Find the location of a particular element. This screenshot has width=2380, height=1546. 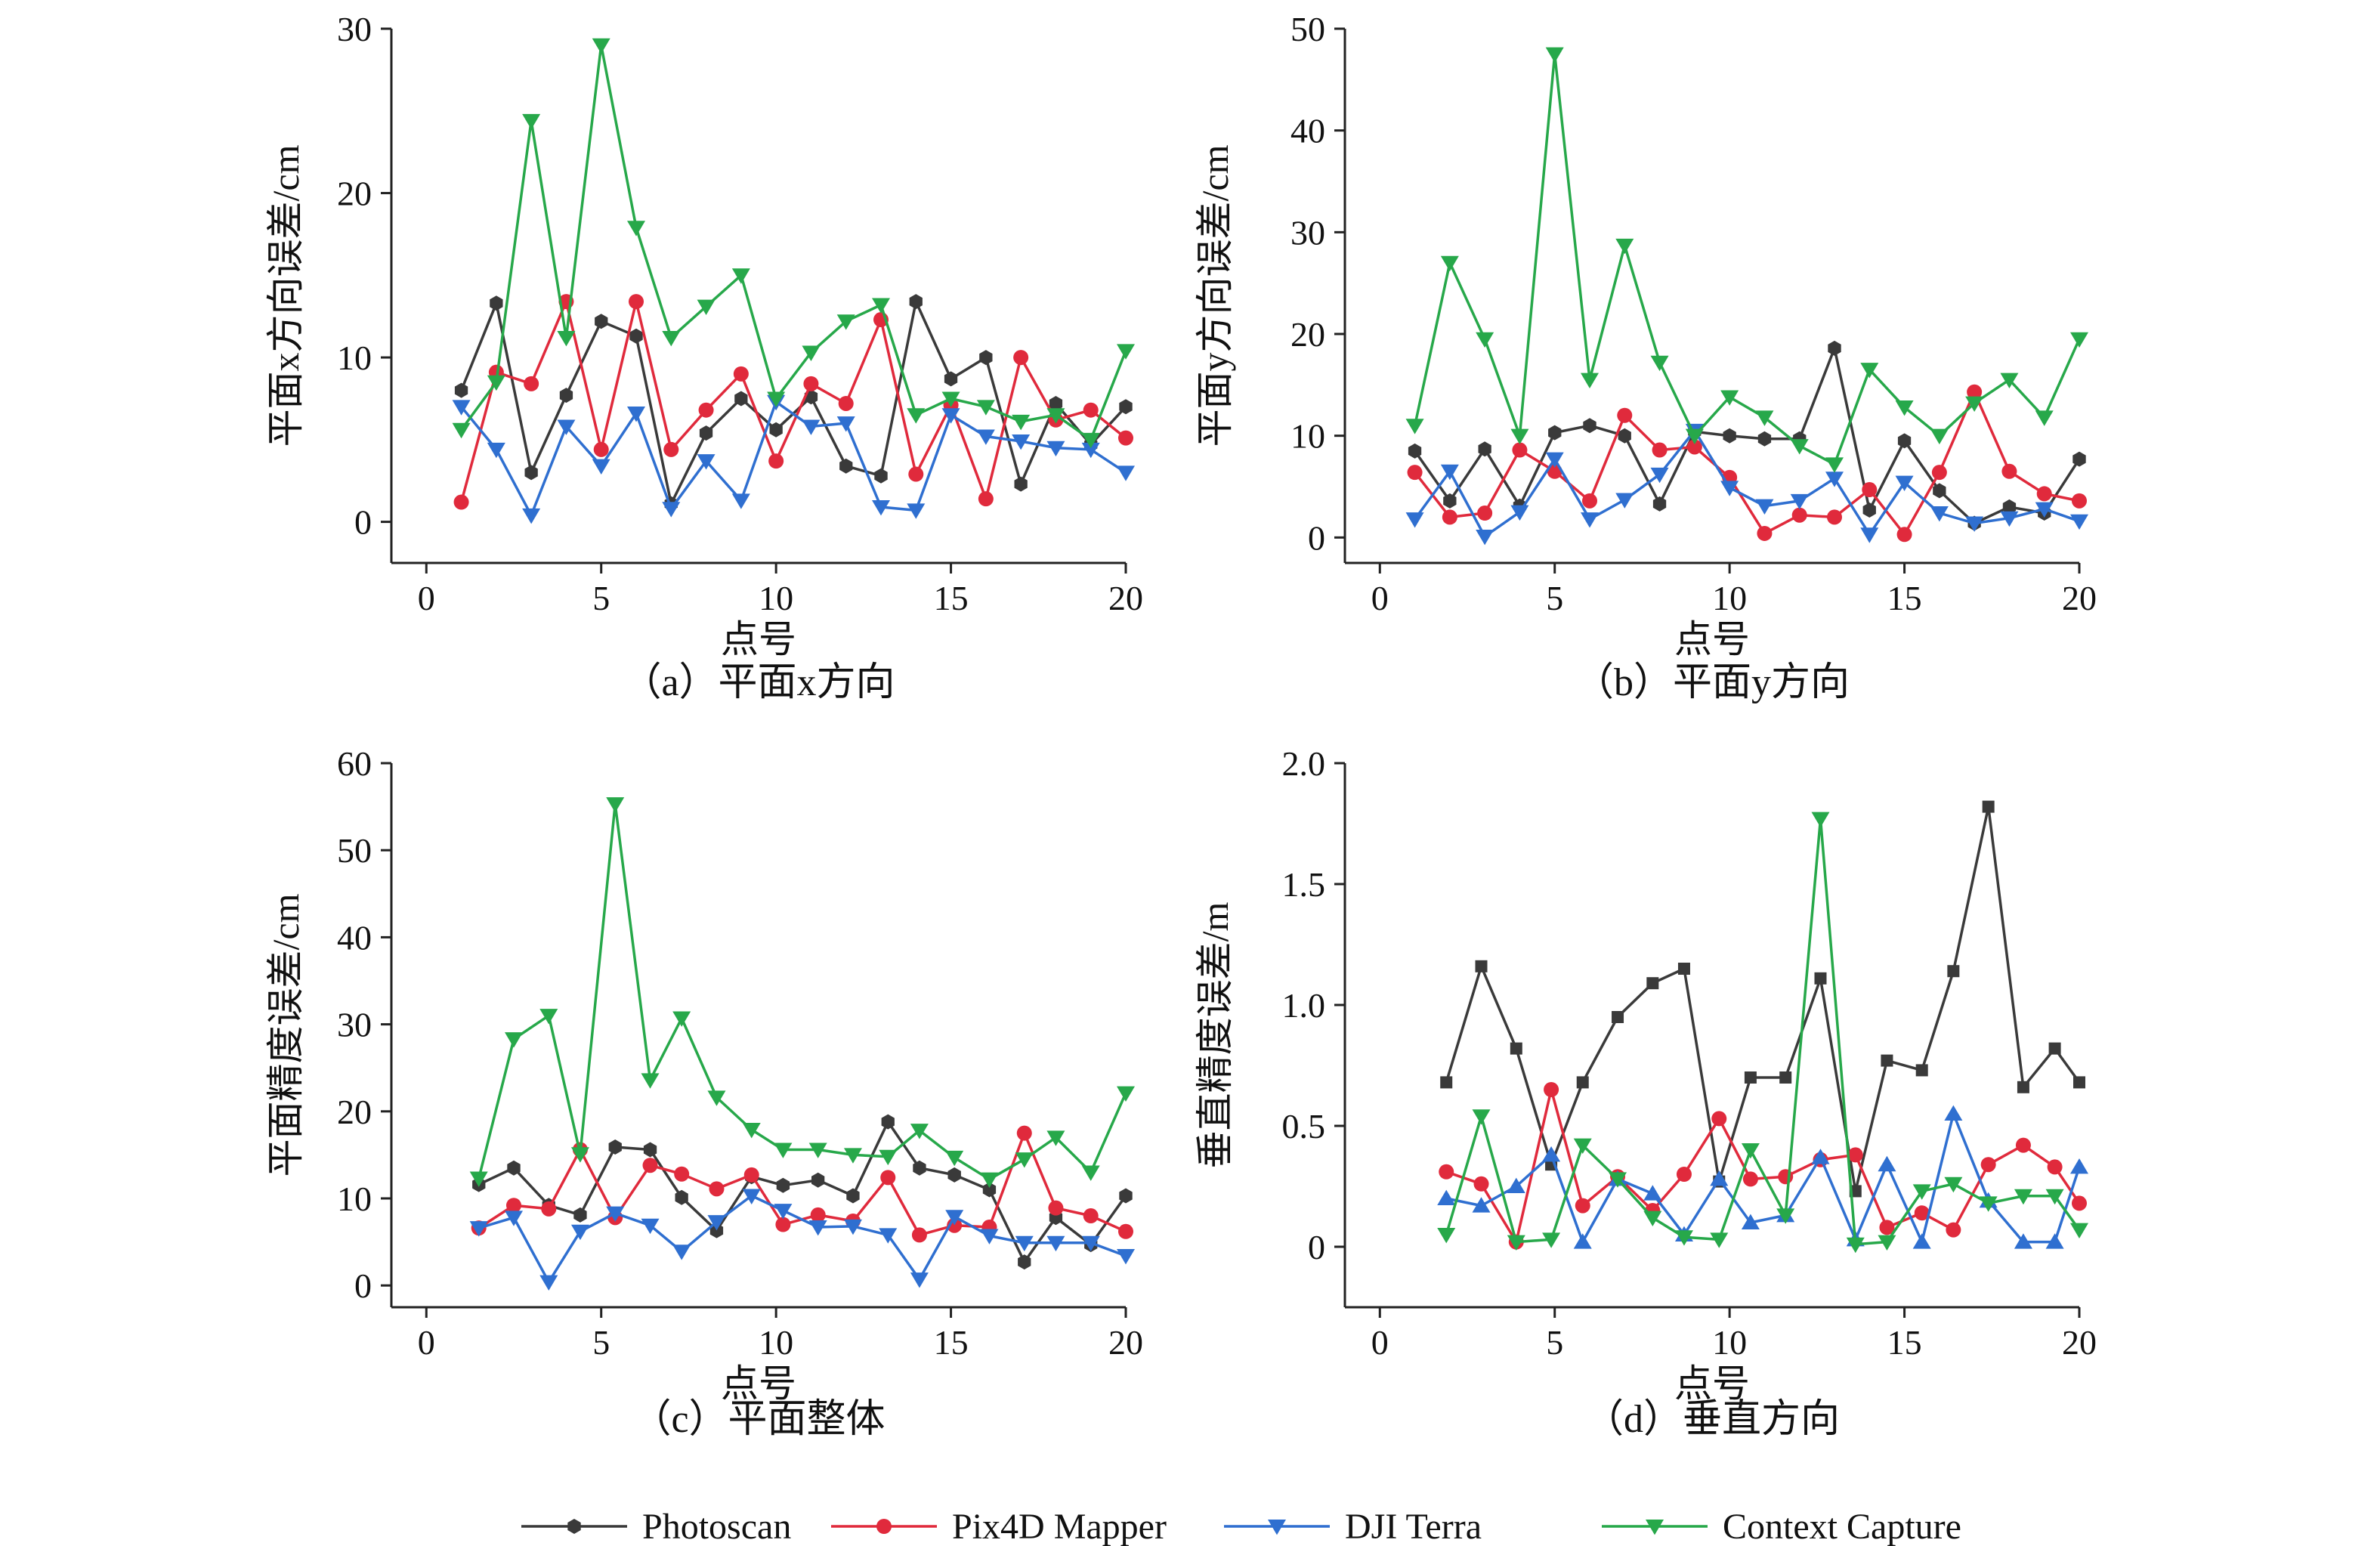

y-axis-title: 平面x方向误差/cm is located at coordinates (285, 295).